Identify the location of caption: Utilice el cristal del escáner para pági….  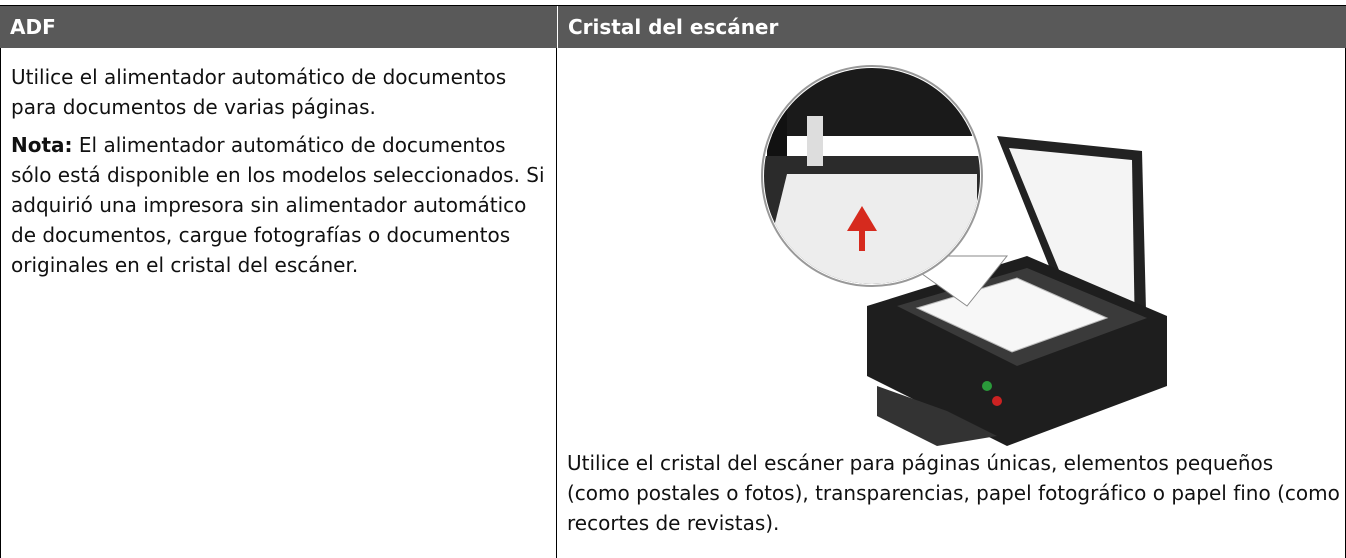
(953, 493).